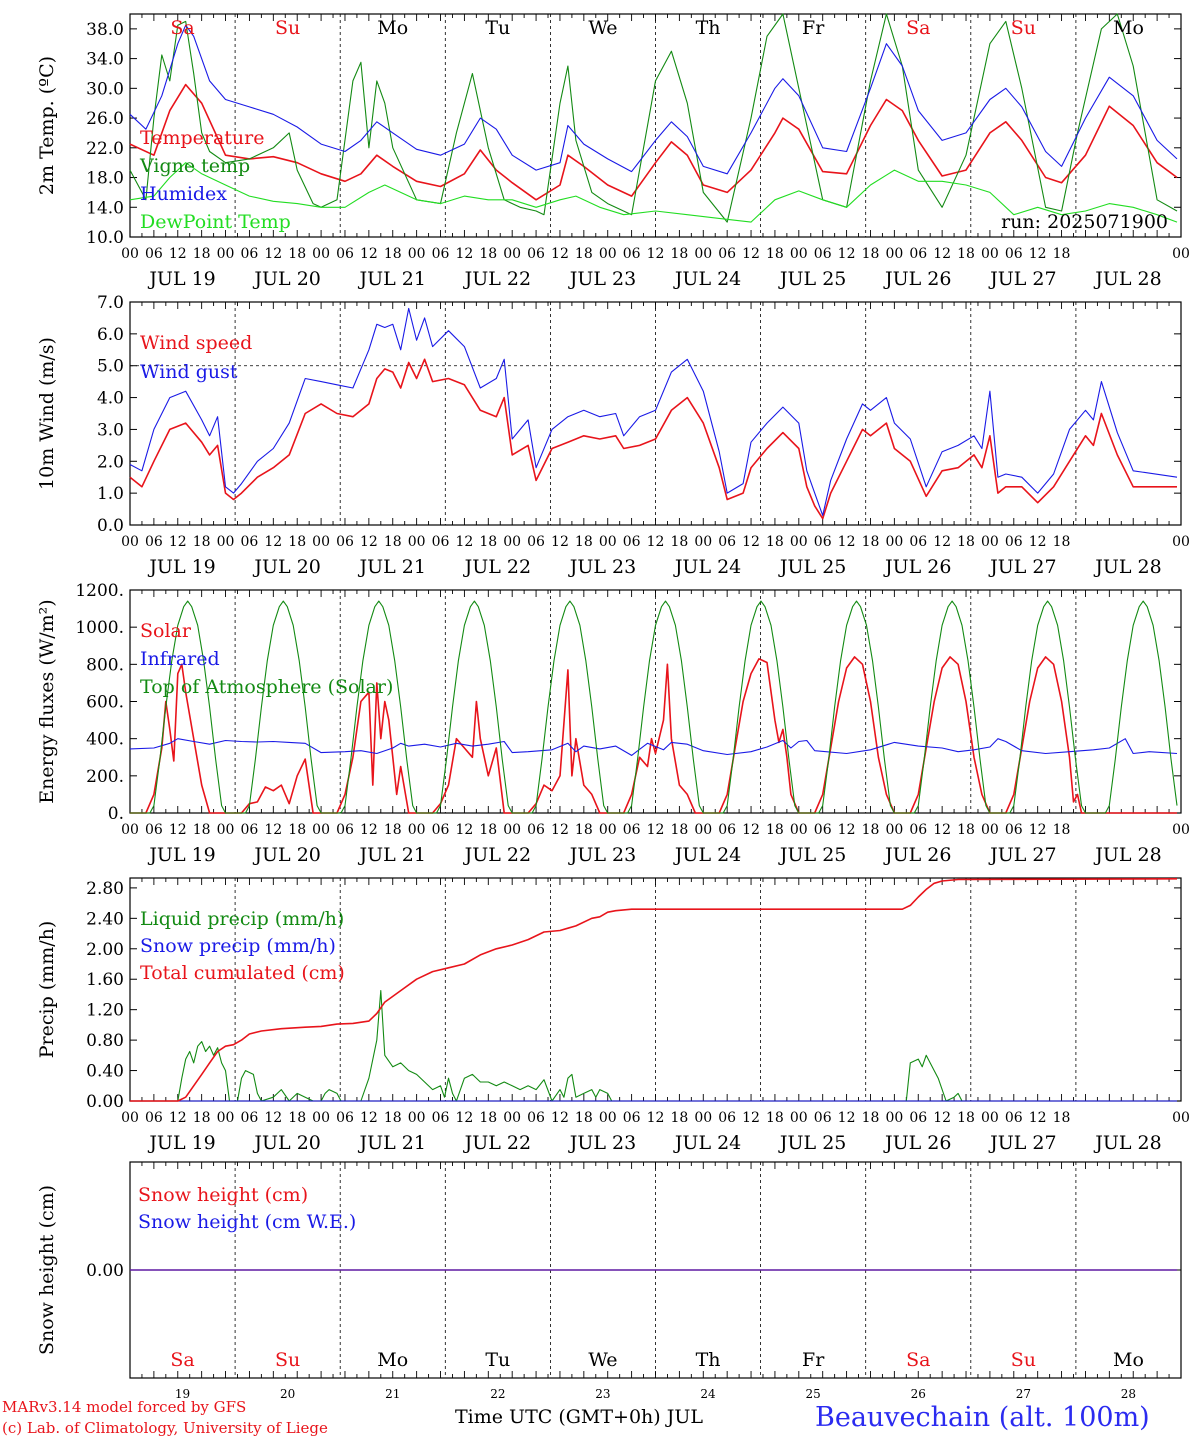 Image resolution: width=1194 pixels, height=1440 pixels. What do you see at coordinates (47, 1270) in the screenshot?
I see `y-axis-label: Snow height (cm)` at bounding box center [47, 1270].